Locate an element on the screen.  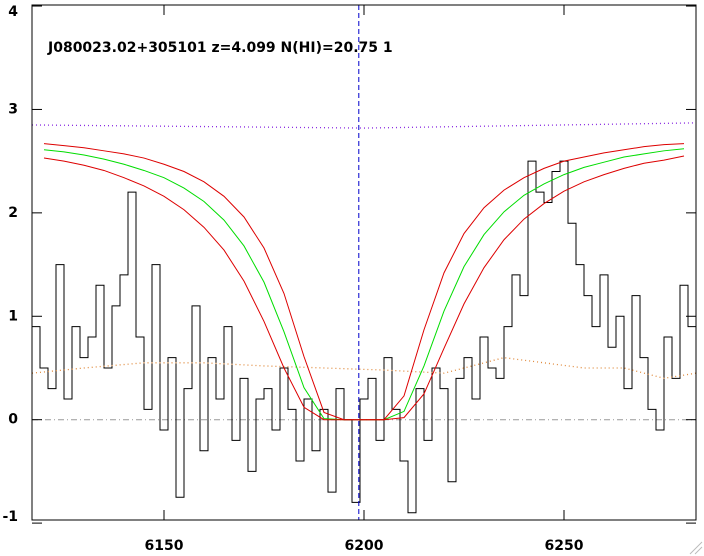
y-tick-label: 3 is located at coordinates (13, 109).